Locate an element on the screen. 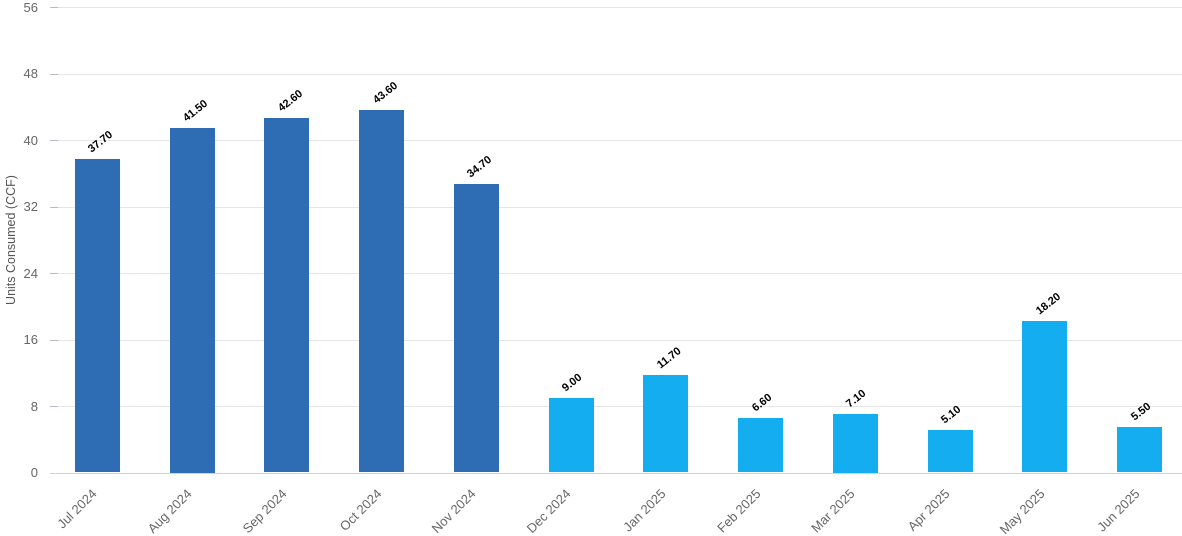 Image resolution: width=1182 pixels, height=536 pixels. x-axis-line is located at coordinates (616, 473).